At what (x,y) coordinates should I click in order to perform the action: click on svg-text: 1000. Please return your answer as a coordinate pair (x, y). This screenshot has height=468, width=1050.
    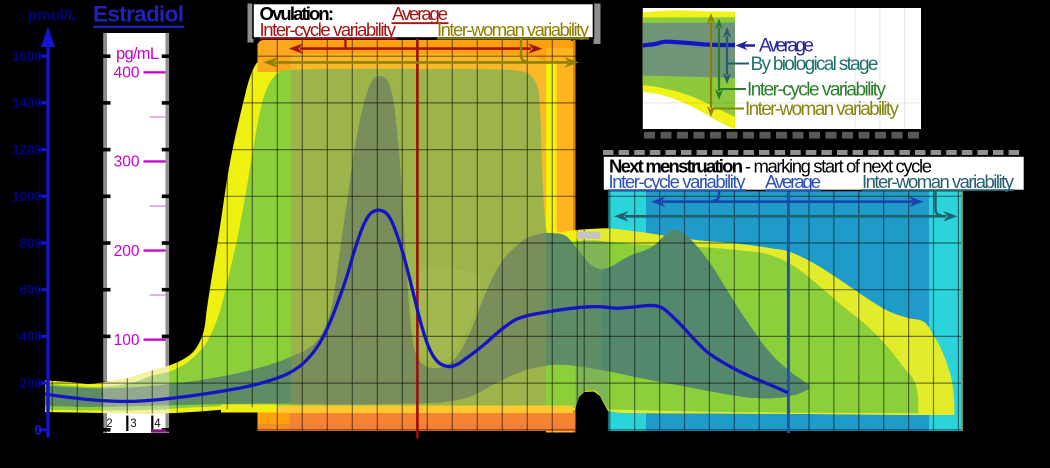
    Looking at the image, I should click on (27, 196).